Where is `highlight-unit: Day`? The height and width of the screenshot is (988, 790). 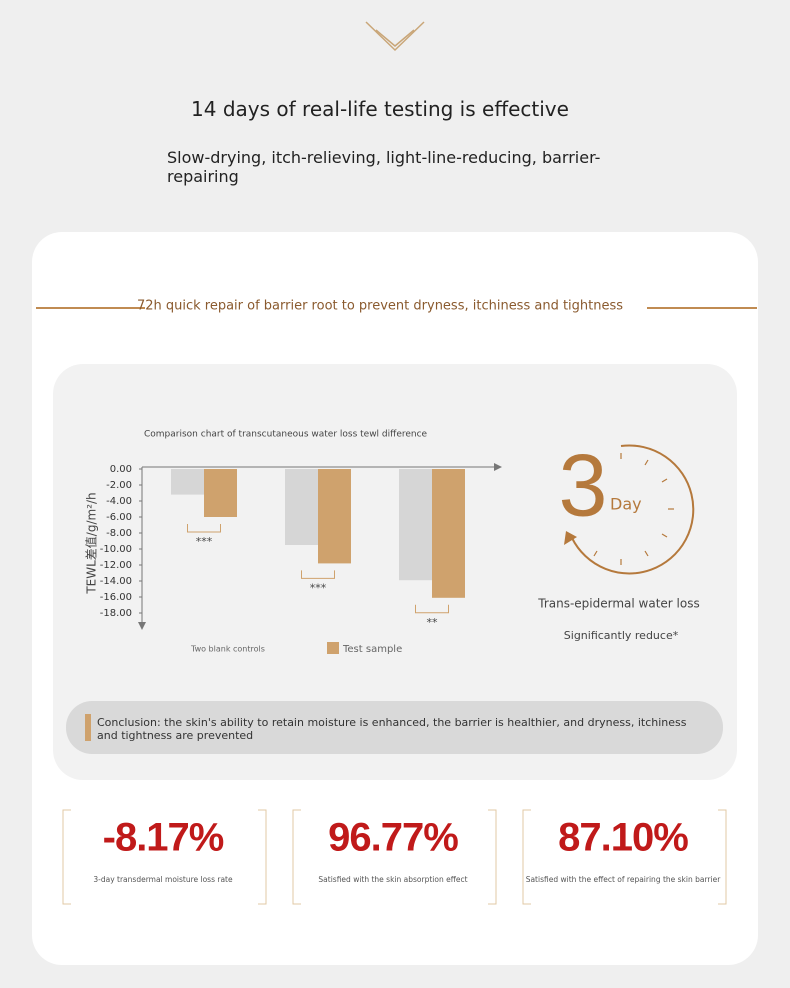
highlight-unit: Day is located at coordinates (626, 504).